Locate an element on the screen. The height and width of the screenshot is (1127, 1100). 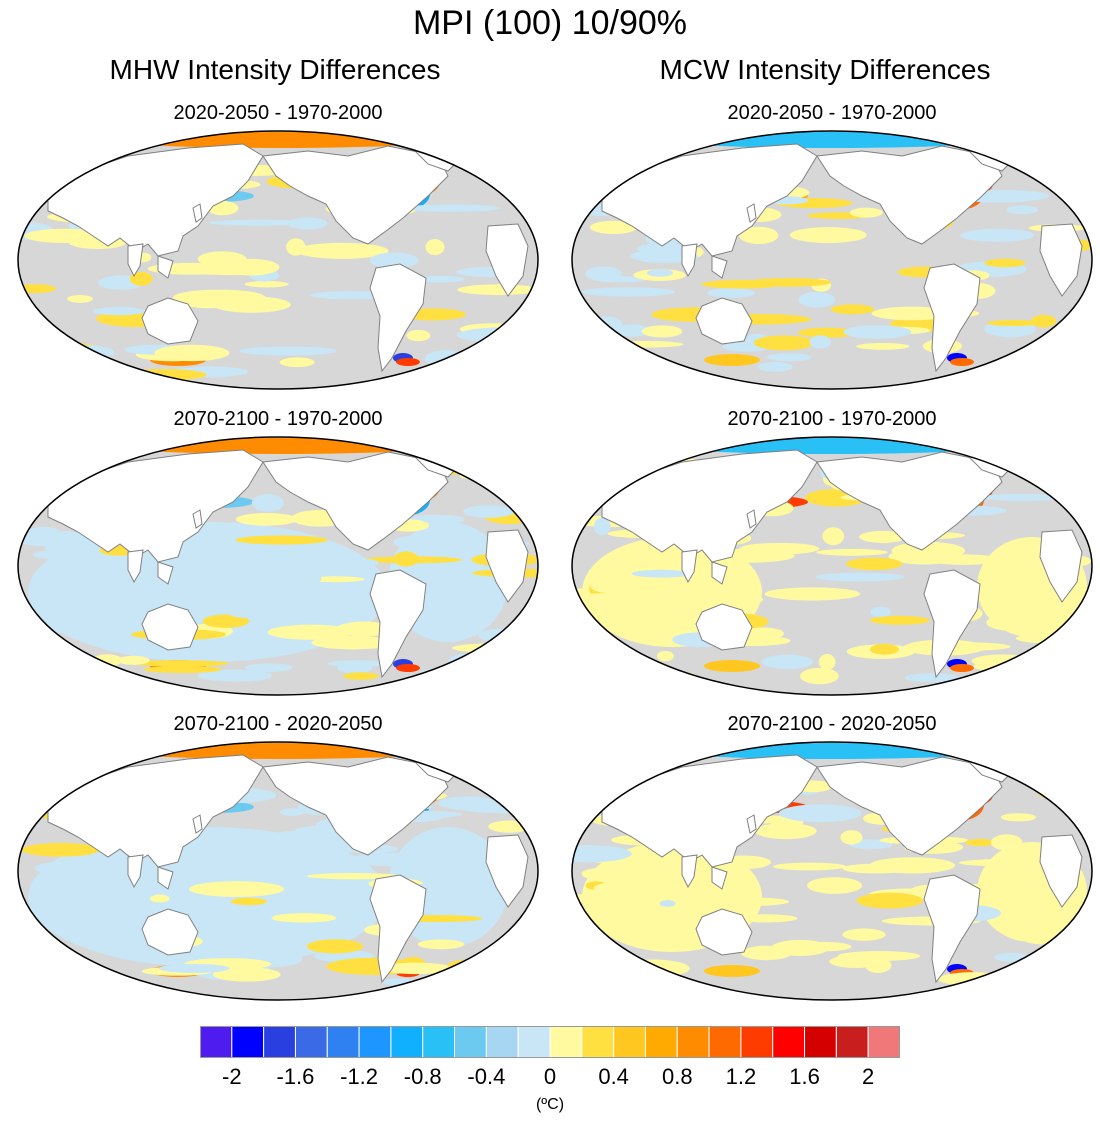
land-northamerica is located at coordinates (909, 501).